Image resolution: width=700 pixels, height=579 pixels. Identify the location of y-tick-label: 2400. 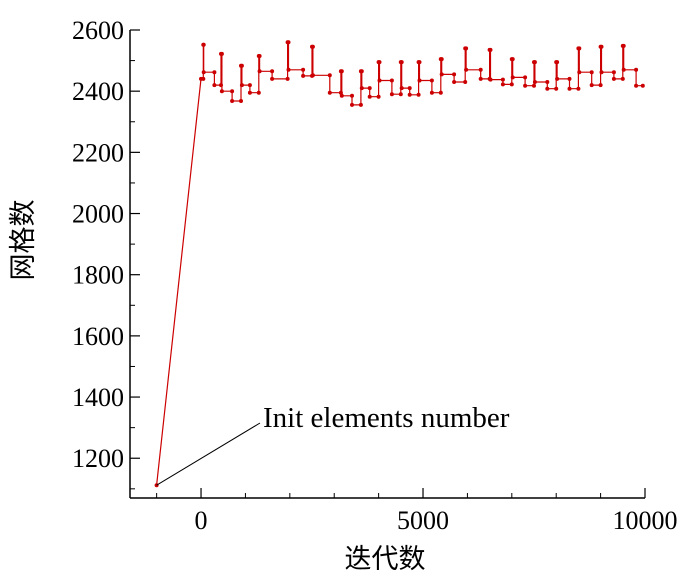
(98, 91).